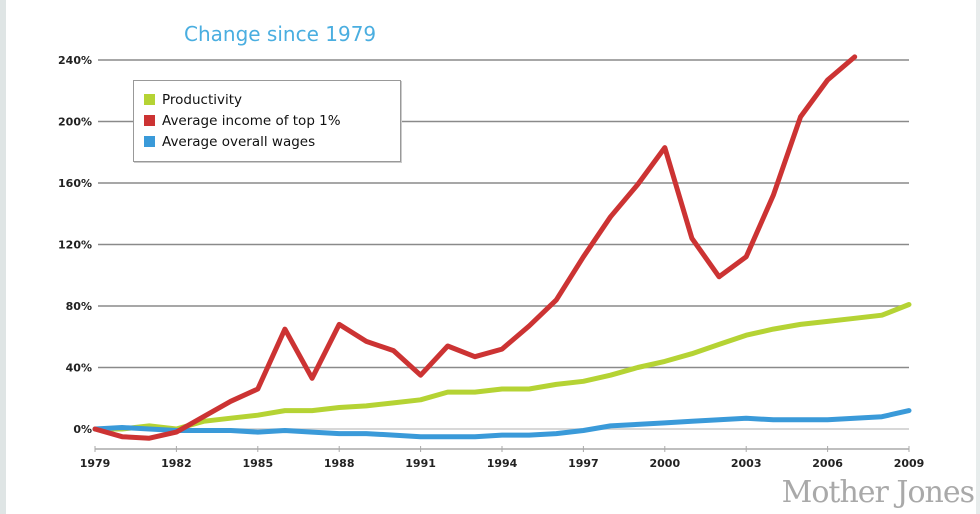  I want to click on legend-label: Average overall wages, so click(239, 141).